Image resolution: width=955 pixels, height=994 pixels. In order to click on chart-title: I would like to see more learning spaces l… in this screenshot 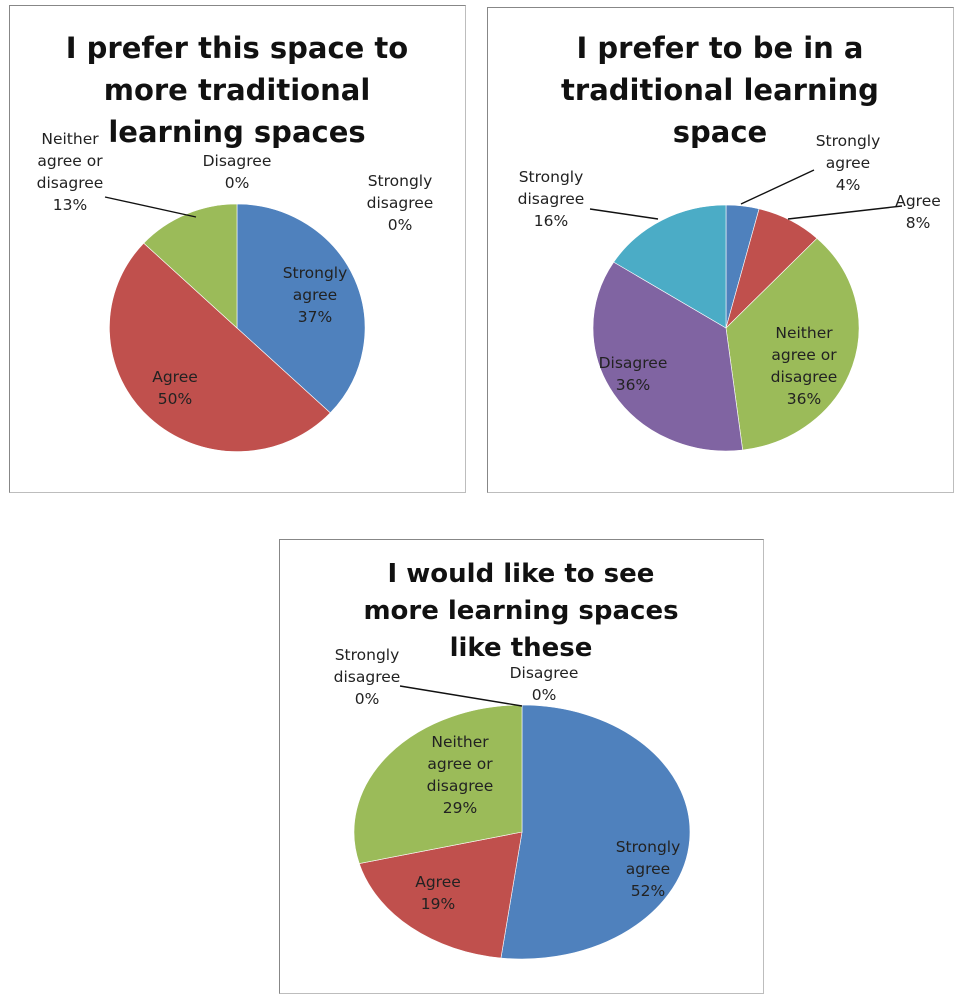, I will do `click(520, 611)`.